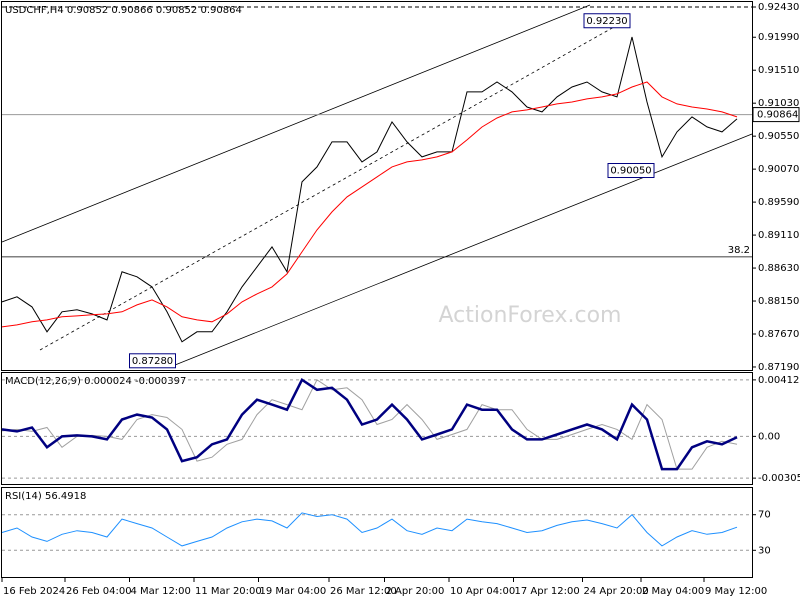 The width and height of the screenshot is (800, 600). Describe the element at coordinates (228, 591) in the screenshot. I see `x-tick-label: 11 Mar 20:00` at that location.